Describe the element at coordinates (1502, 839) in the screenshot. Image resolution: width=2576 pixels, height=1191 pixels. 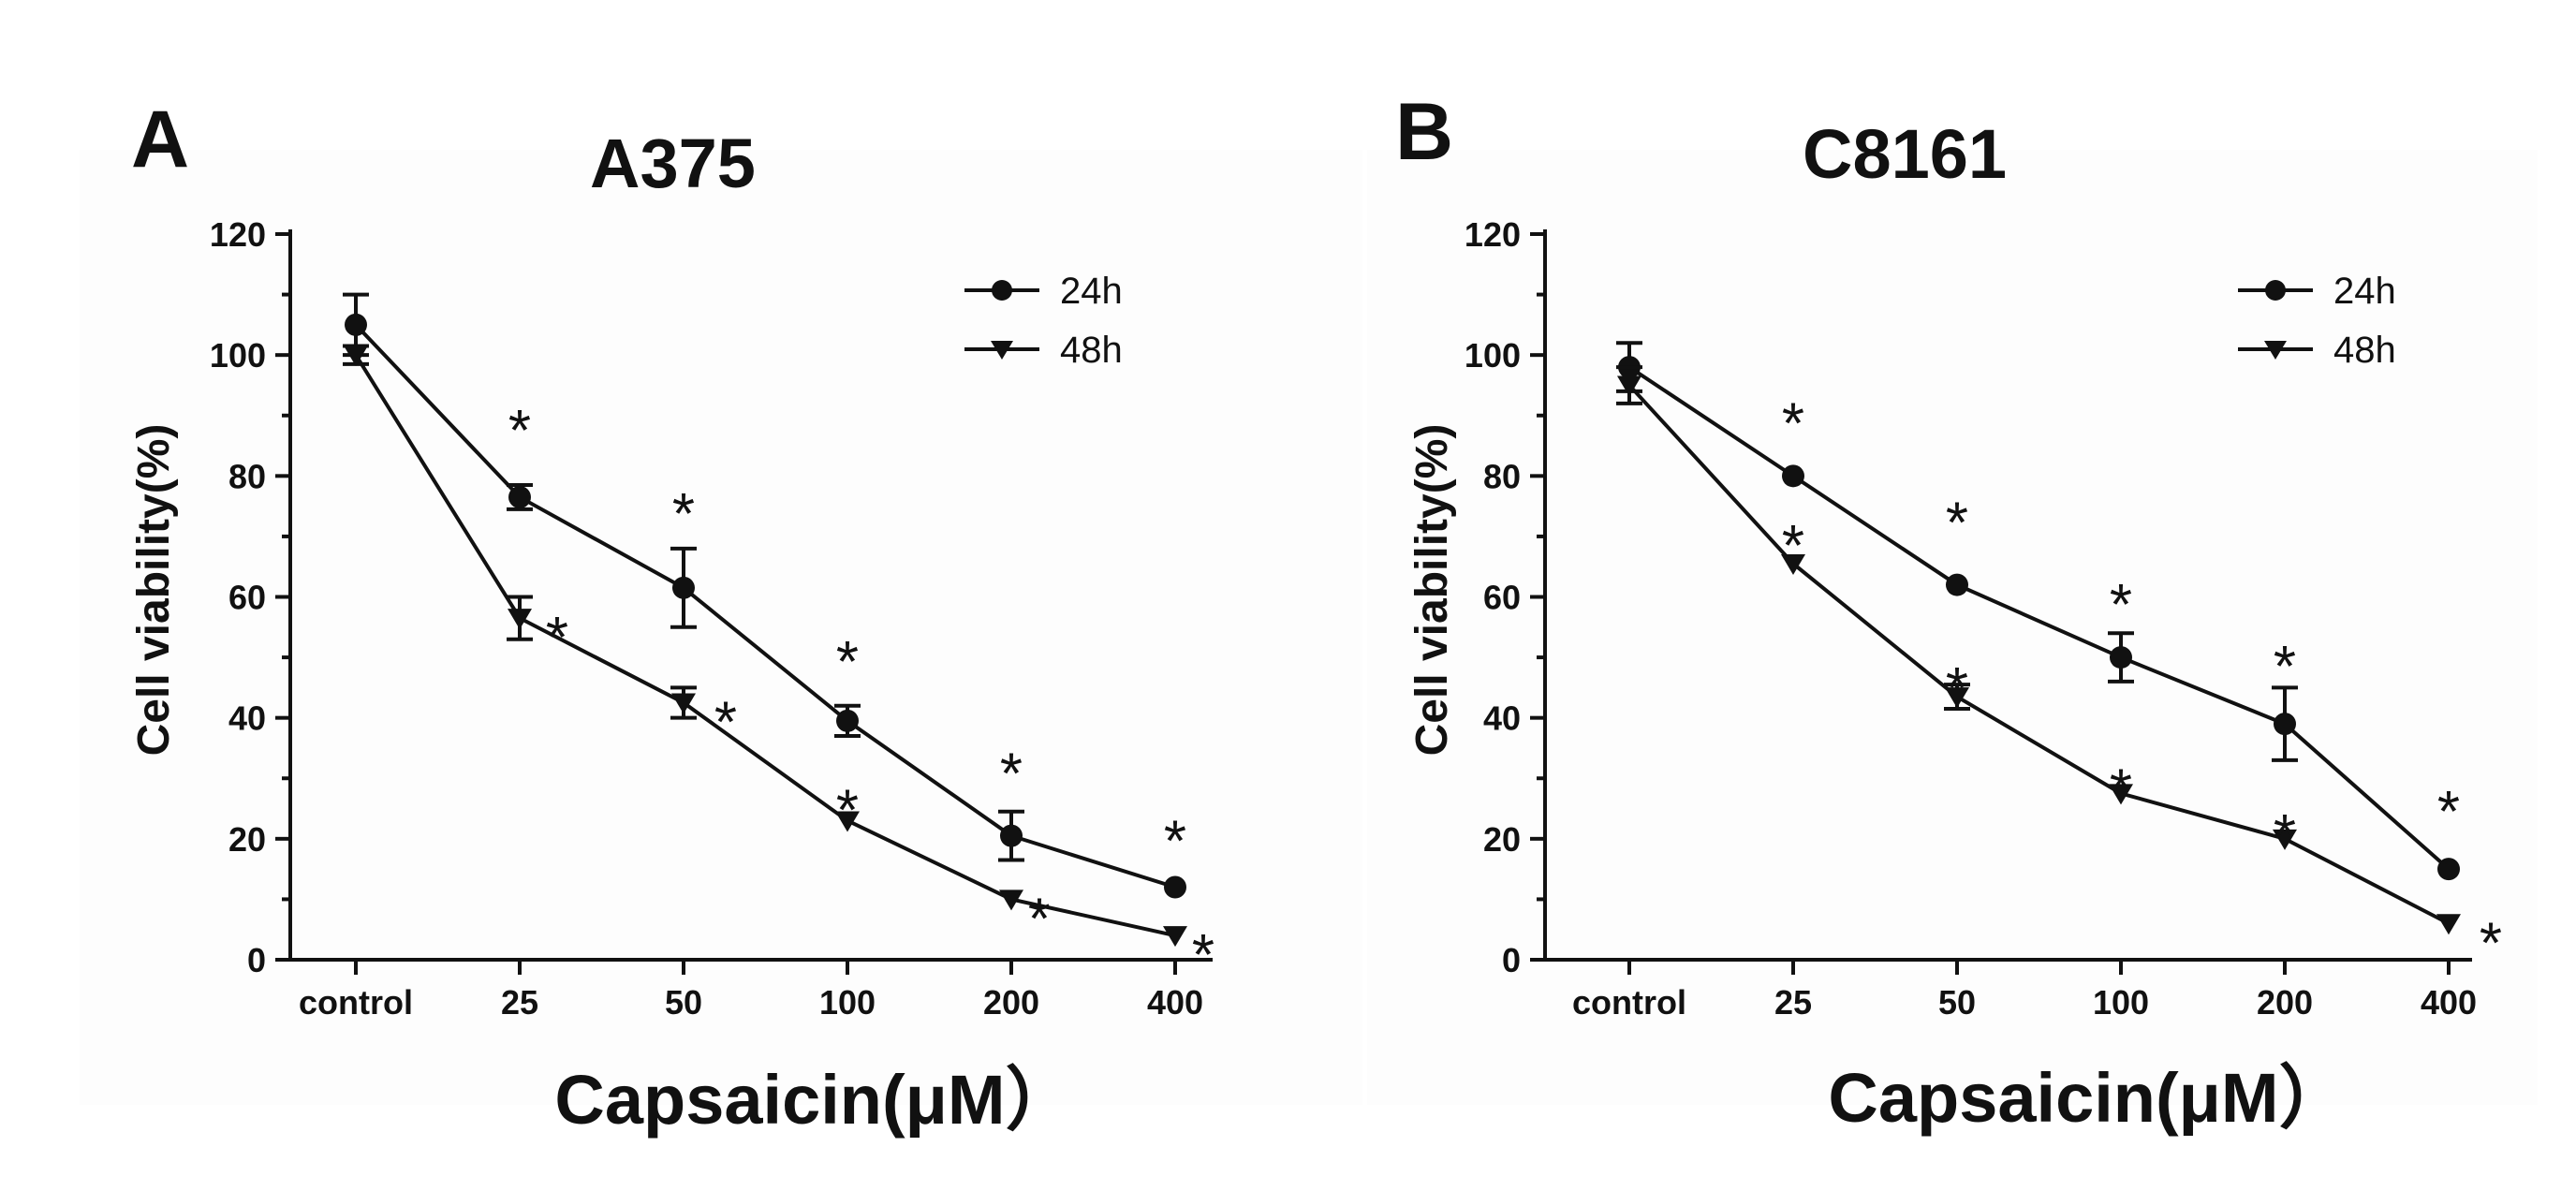
I see `panel-b-y-tick-label: 20` at that location.